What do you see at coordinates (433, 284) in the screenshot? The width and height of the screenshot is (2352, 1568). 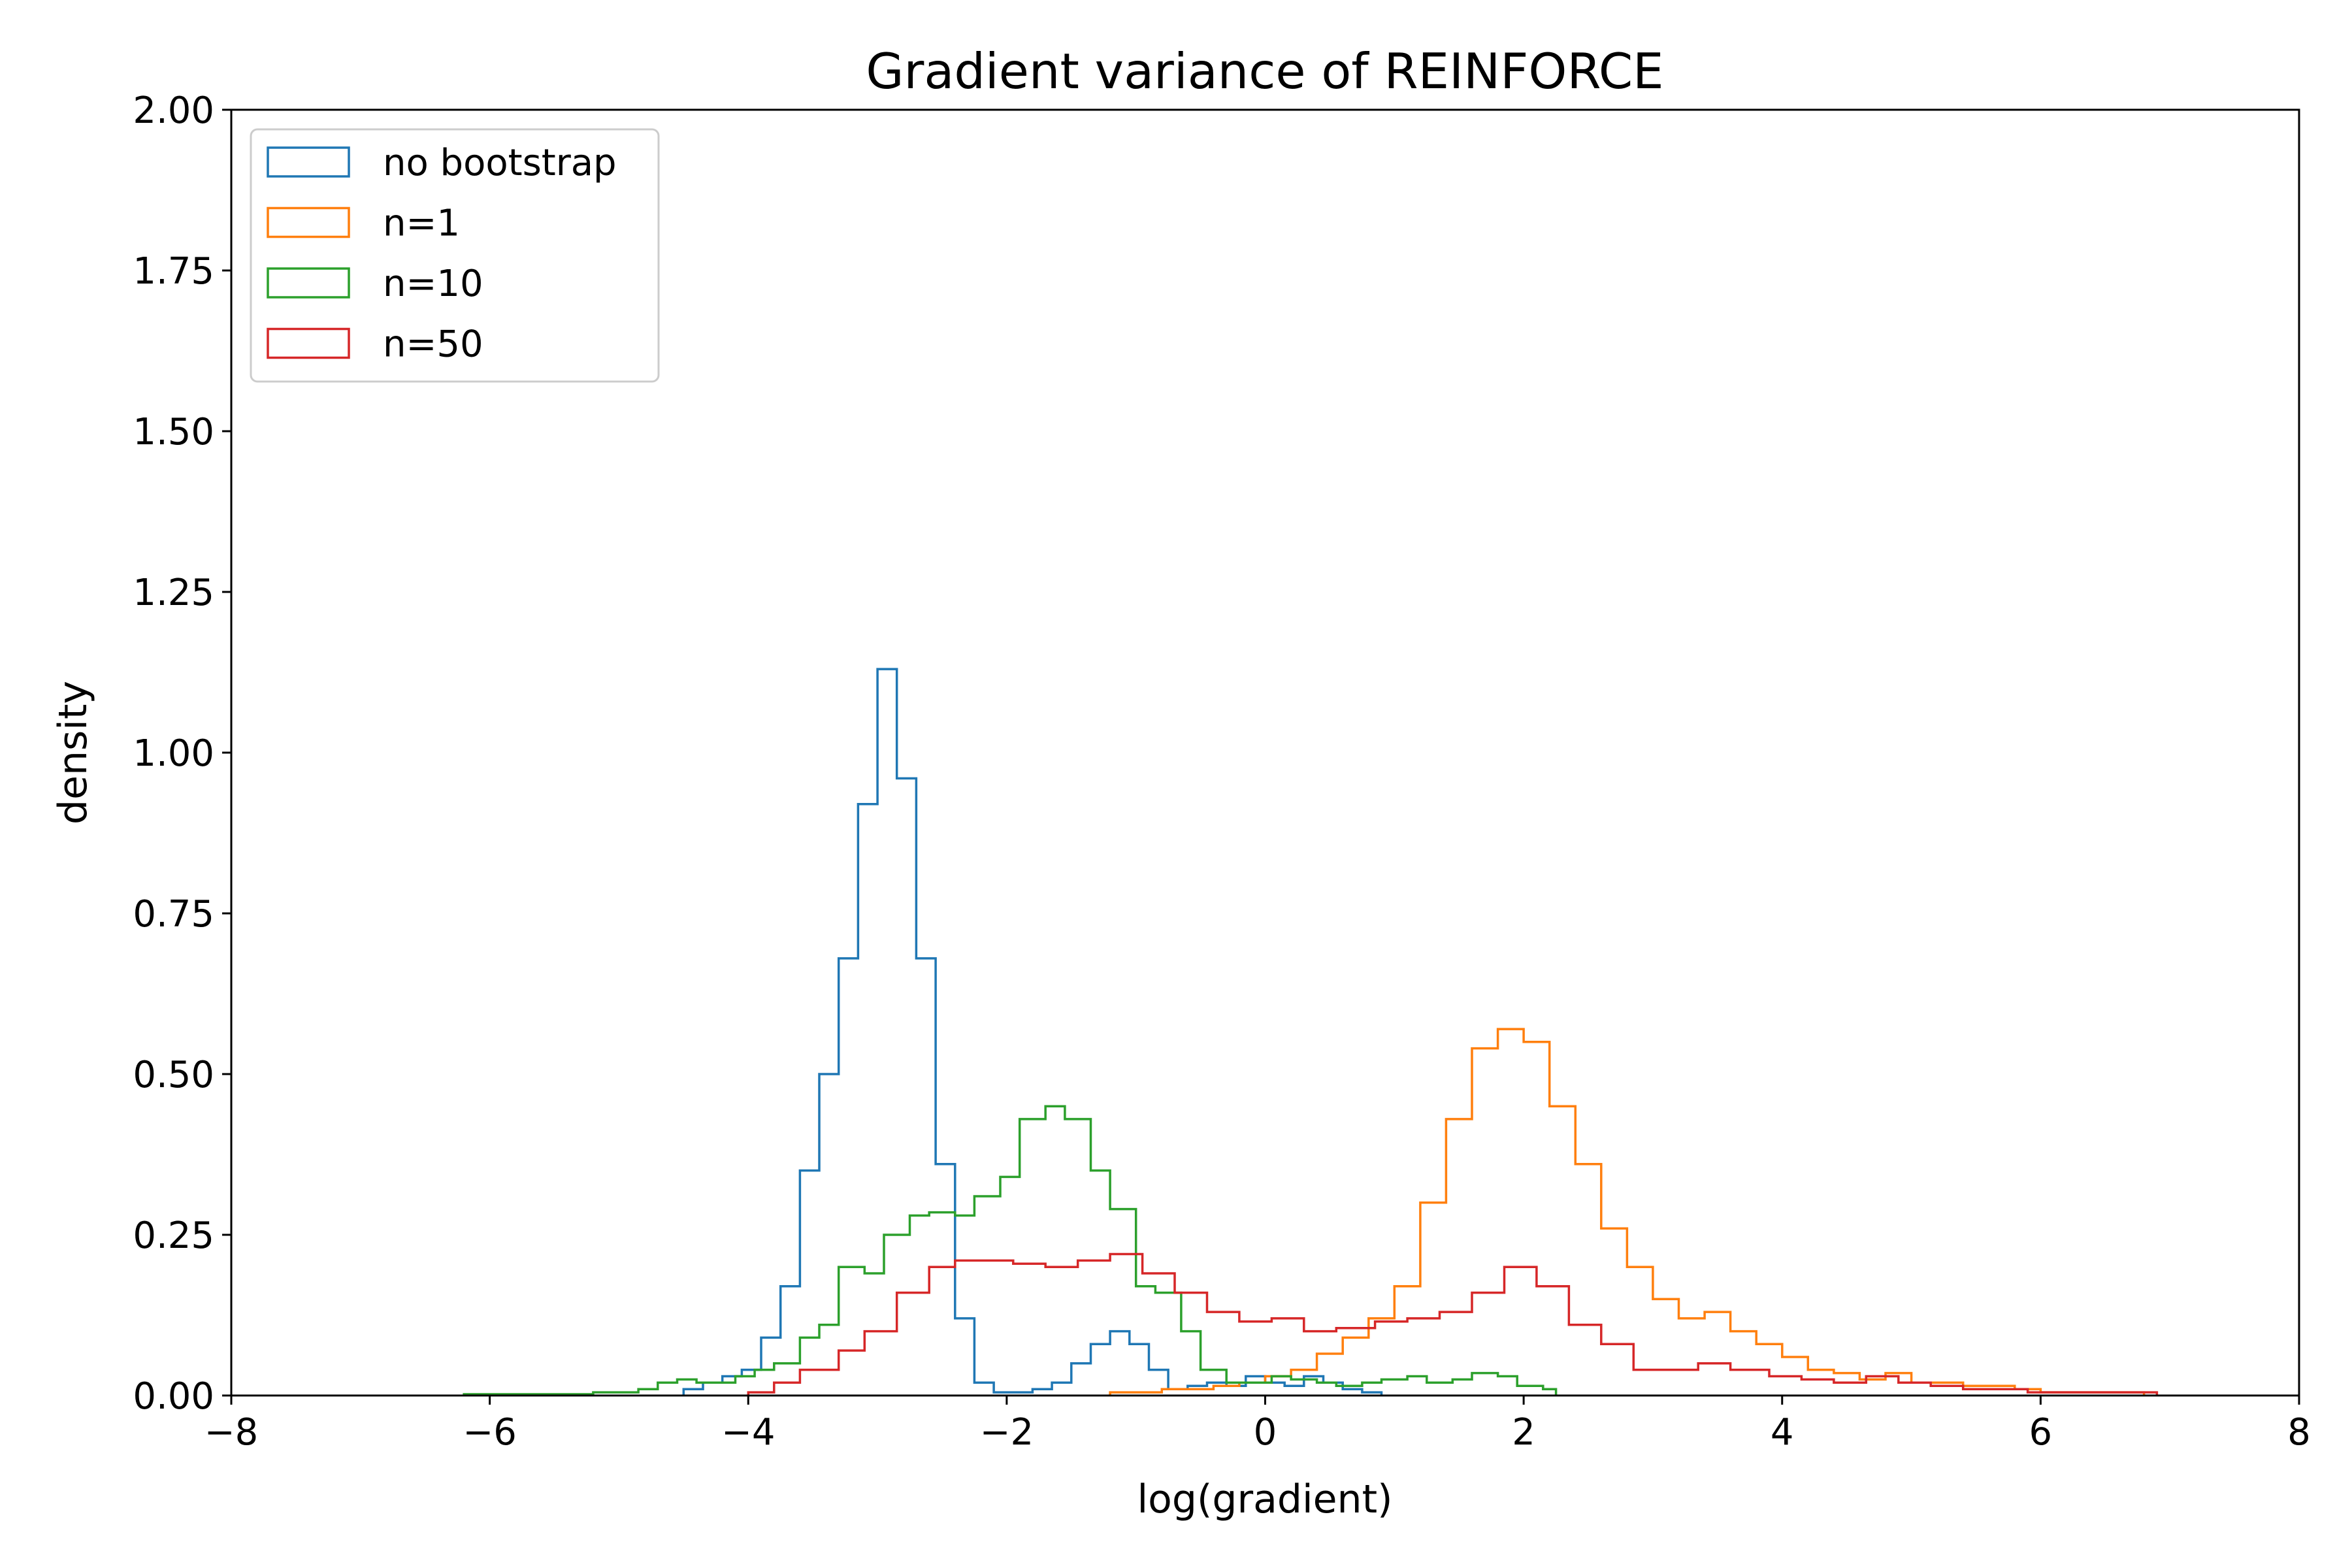 I see `legend-label: n=10` at bounding box center [433, 284].